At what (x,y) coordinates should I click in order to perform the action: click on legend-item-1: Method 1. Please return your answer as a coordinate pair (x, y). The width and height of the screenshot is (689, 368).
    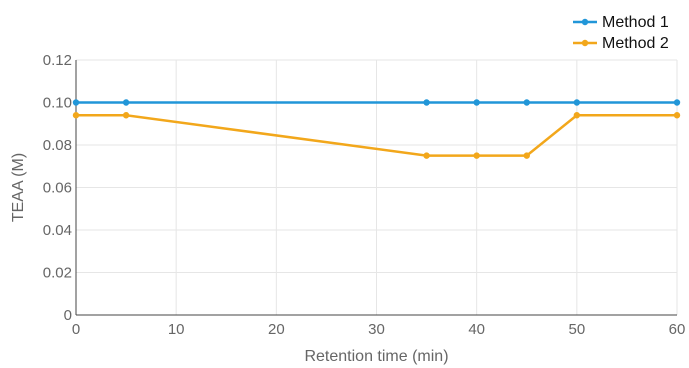
    Looking at the image, I should click on (621, 22).